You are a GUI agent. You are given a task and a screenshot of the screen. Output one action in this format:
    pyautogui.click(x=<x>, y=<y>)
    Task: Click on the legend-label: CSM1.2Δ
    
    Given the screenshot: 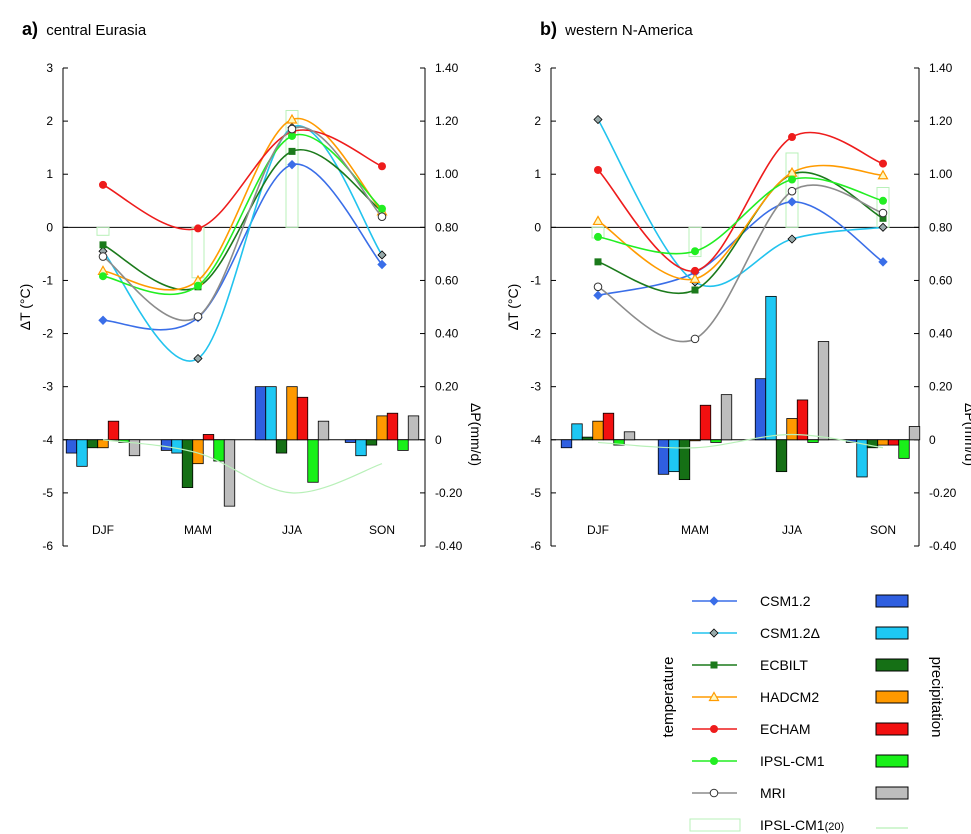 What is the action you would take?
    pyautogui.click(x=790, y=633)
    